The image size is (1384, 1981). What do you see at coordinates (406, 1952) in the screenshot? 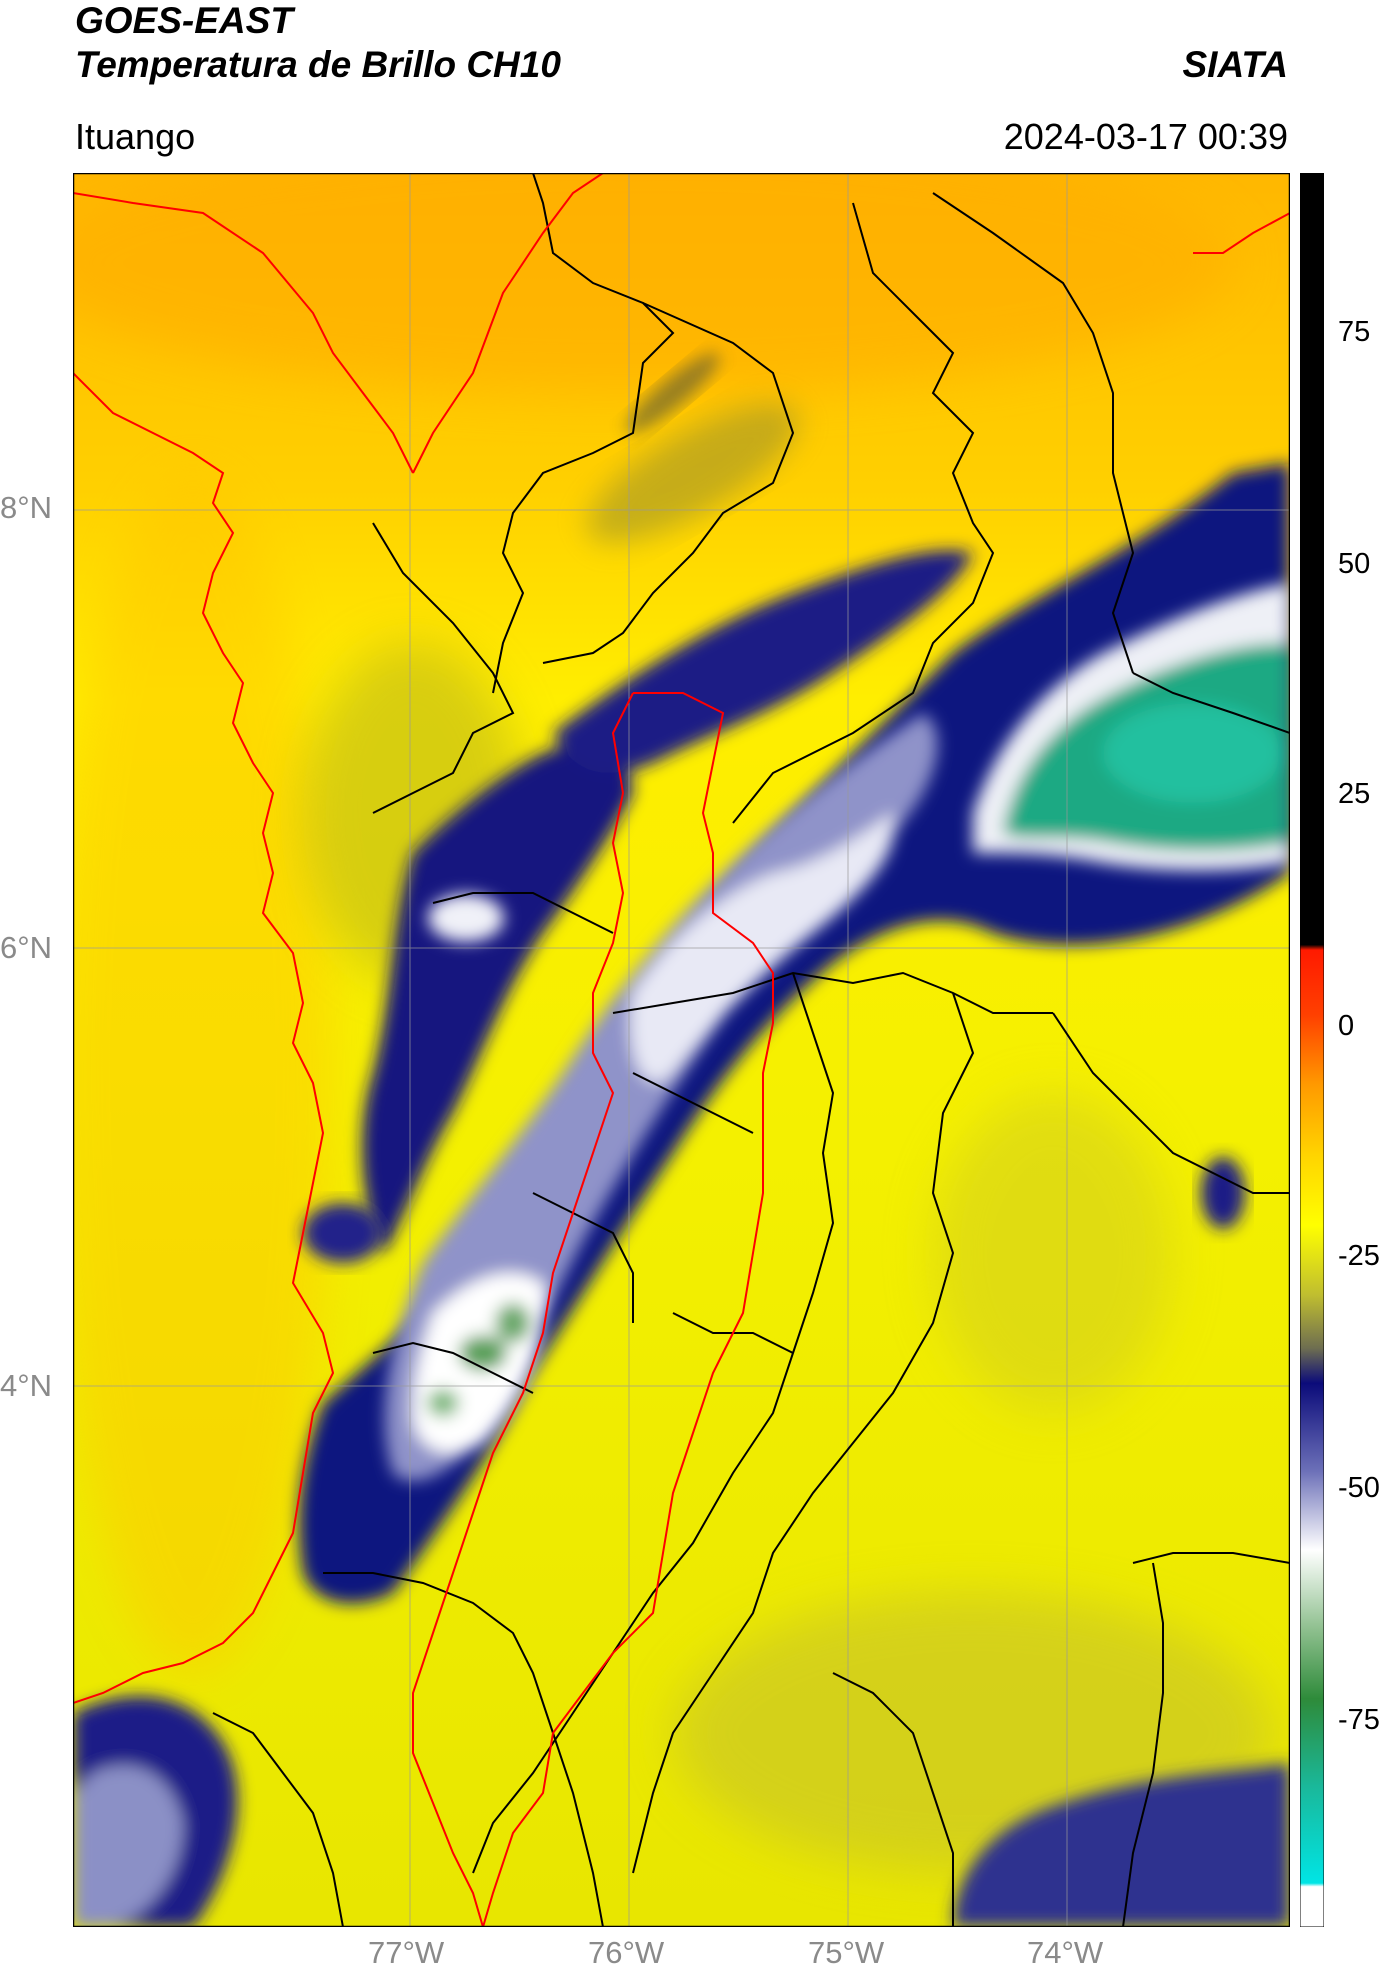
I see `lon-tick-77w: 77°W` at bounding box center [406, 1952].